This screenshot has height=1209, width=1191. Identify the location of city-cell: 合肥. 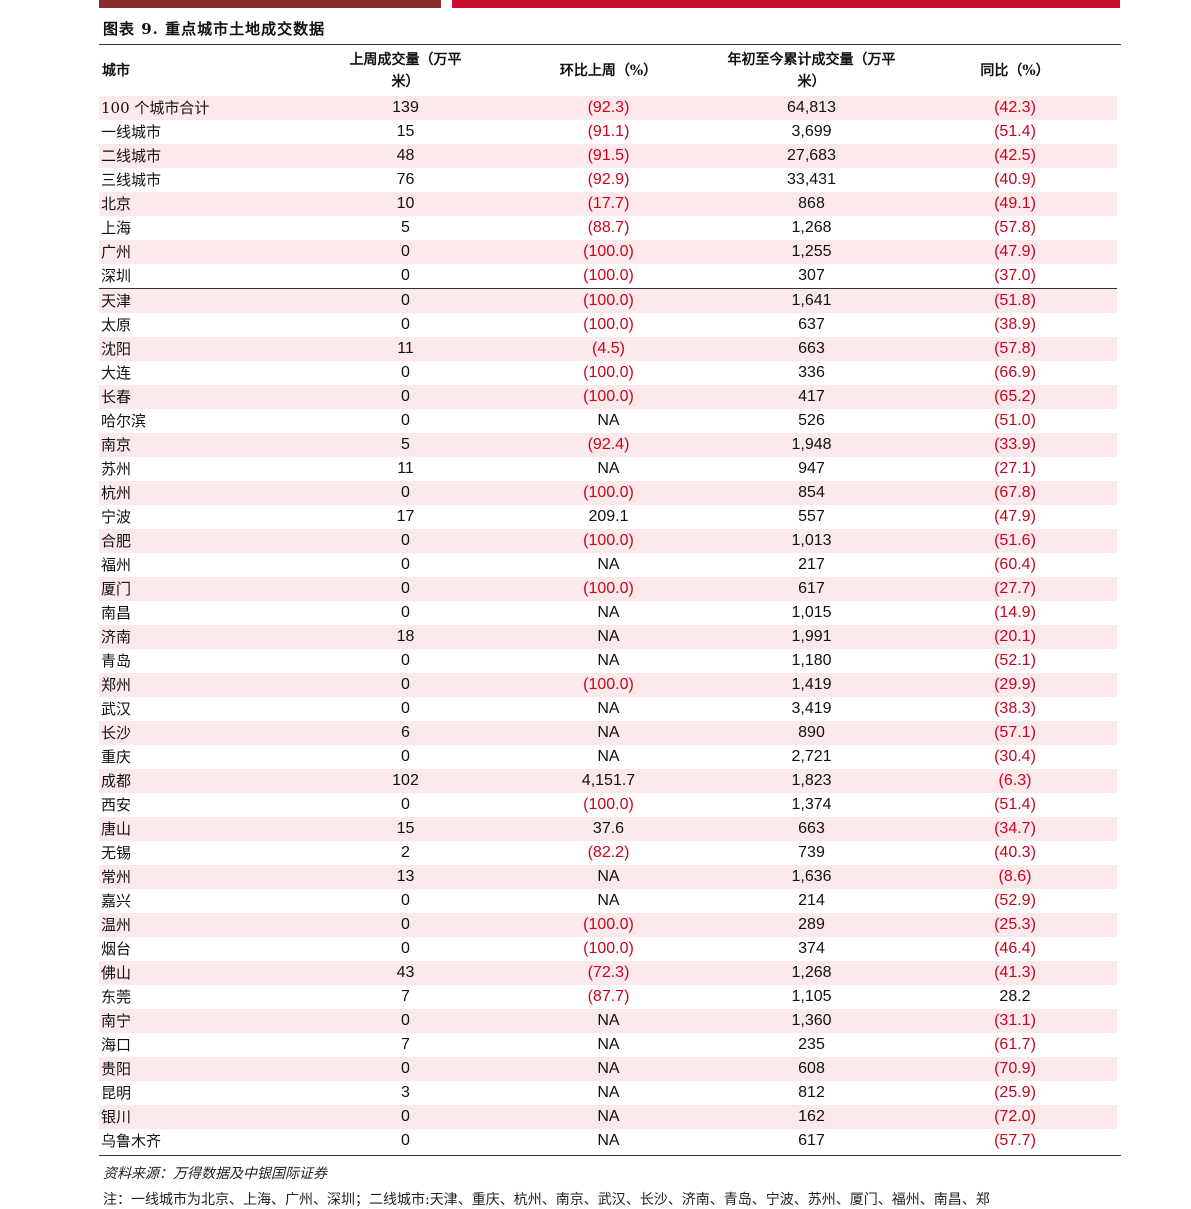
(201, 541).